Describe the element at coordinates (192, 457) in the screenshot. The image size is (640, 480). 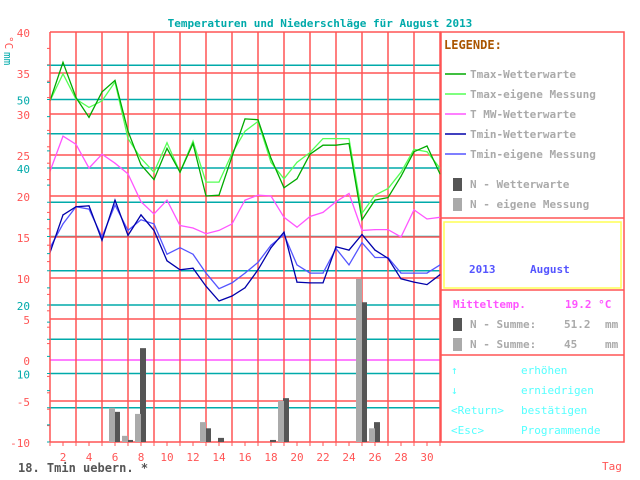
I see `x-tick-label: 12` at that location.